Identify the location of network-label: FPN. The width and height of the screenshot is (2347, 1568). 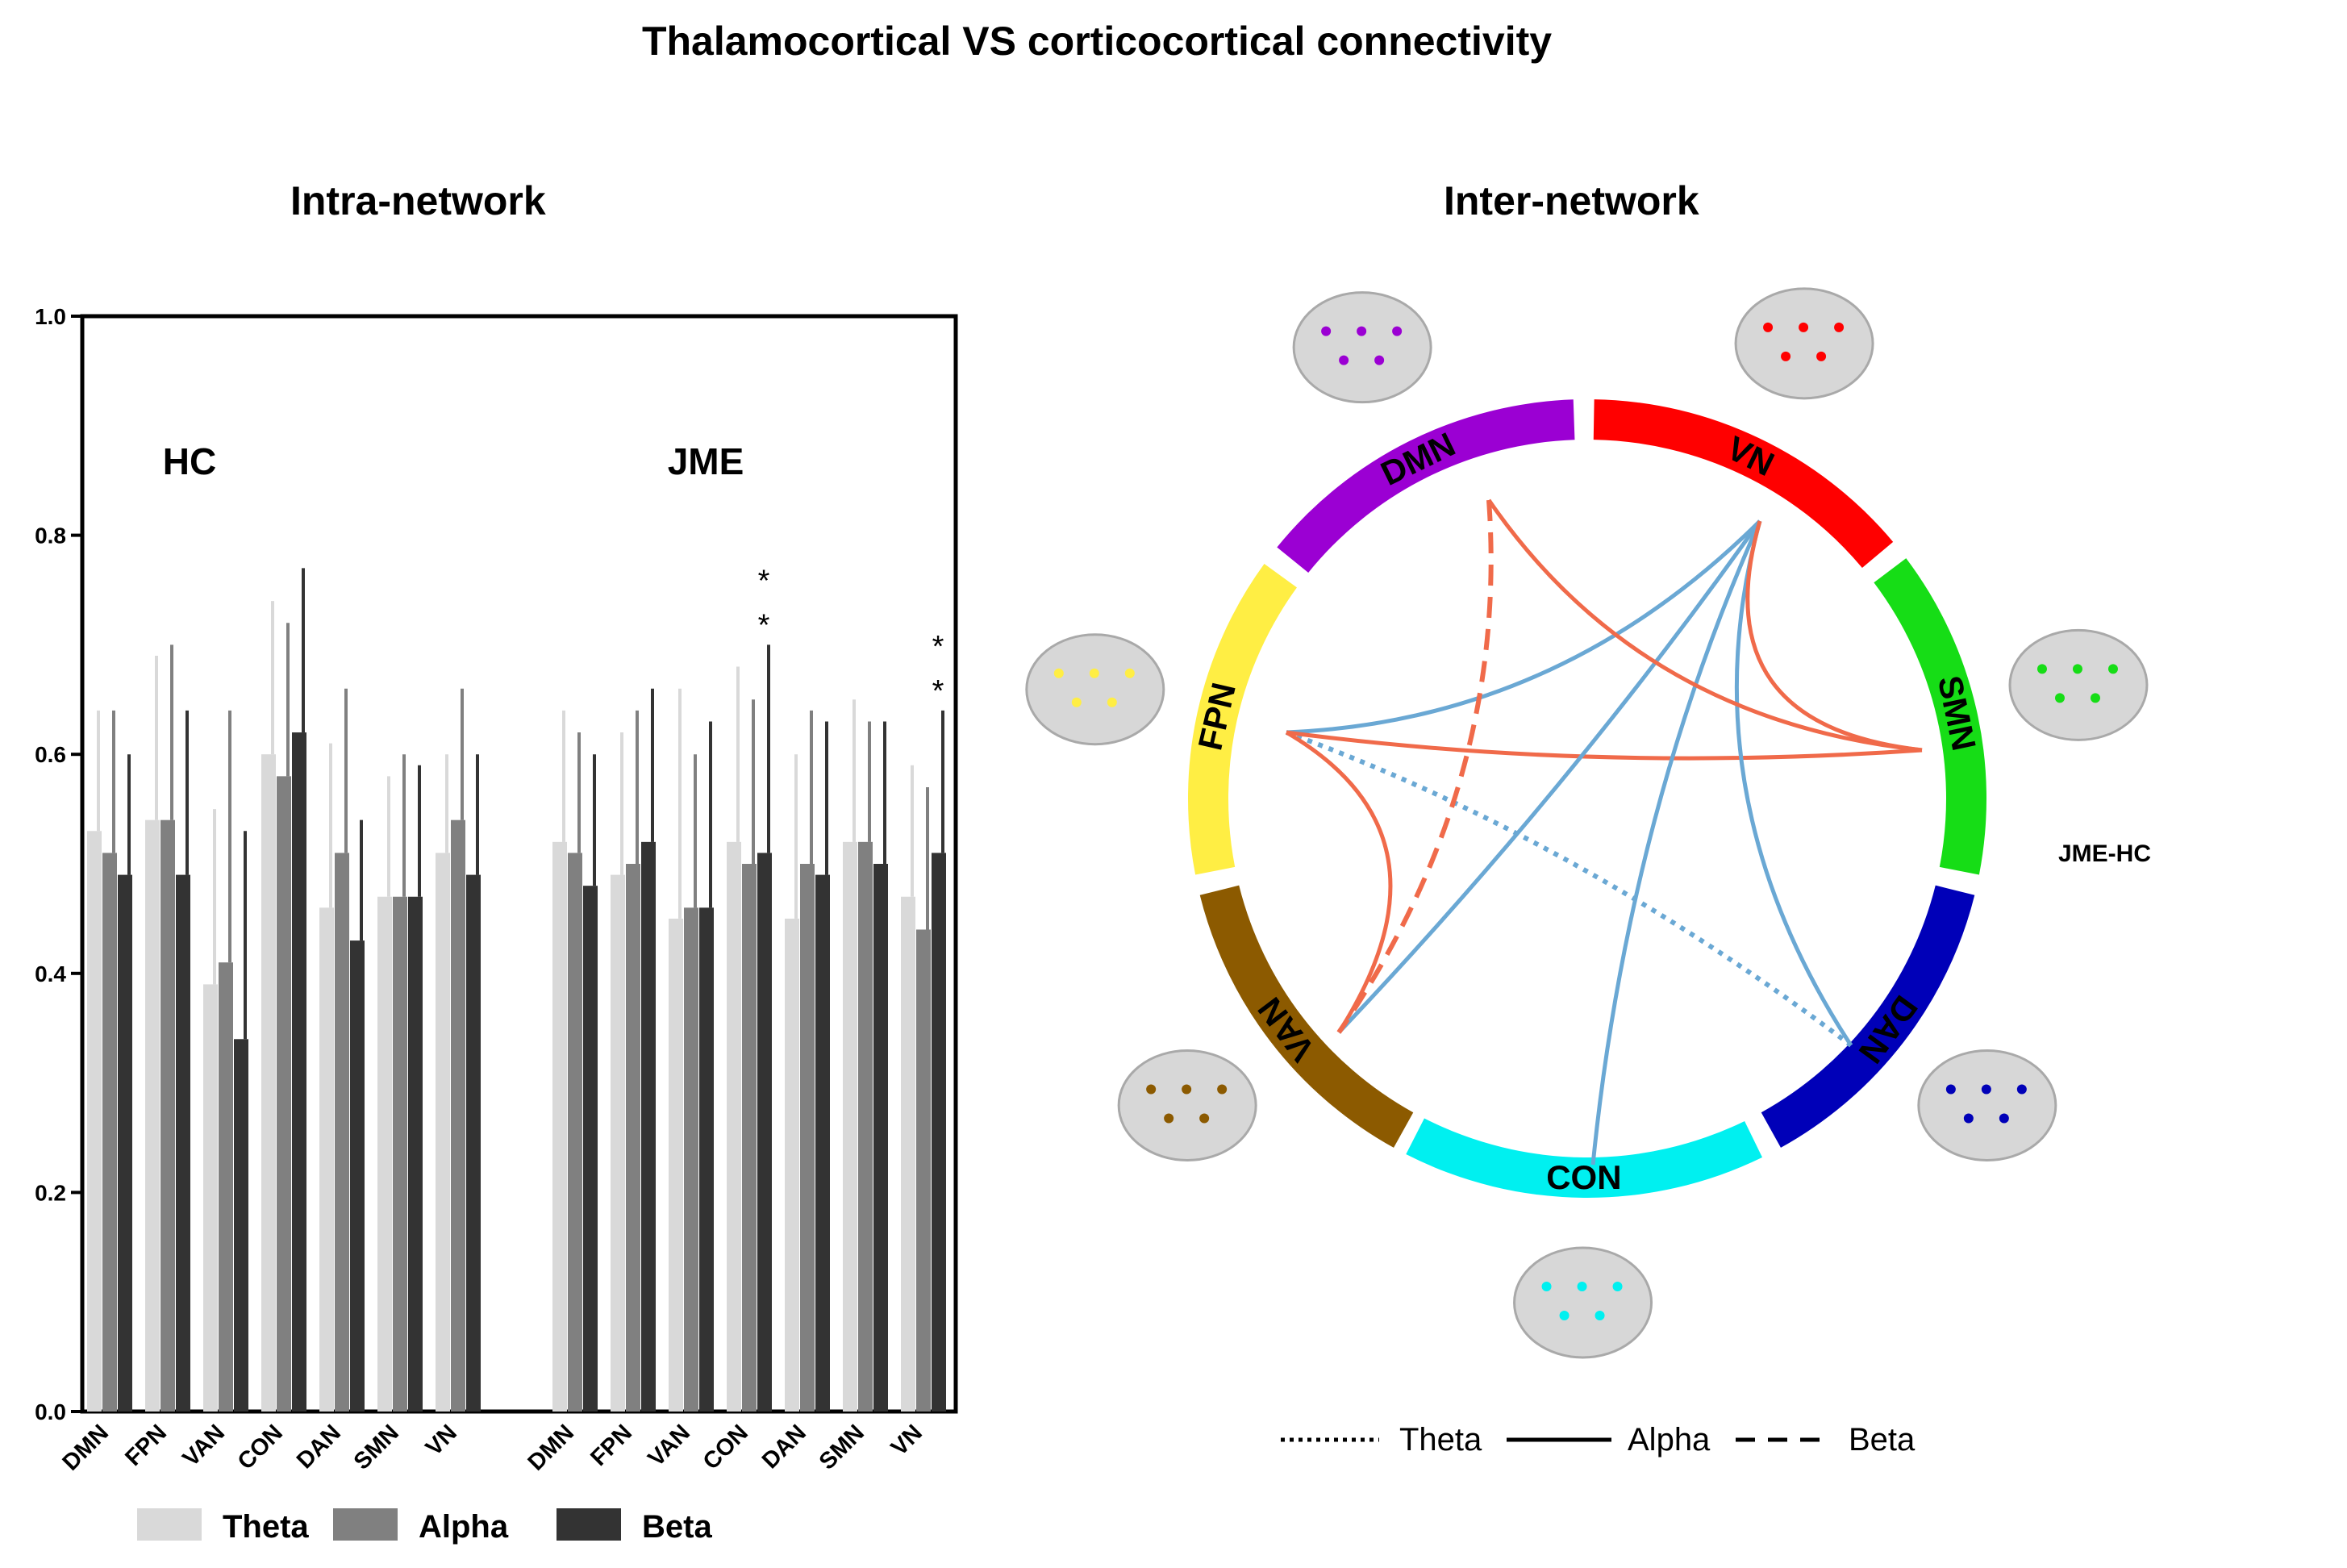
(1216, 716).